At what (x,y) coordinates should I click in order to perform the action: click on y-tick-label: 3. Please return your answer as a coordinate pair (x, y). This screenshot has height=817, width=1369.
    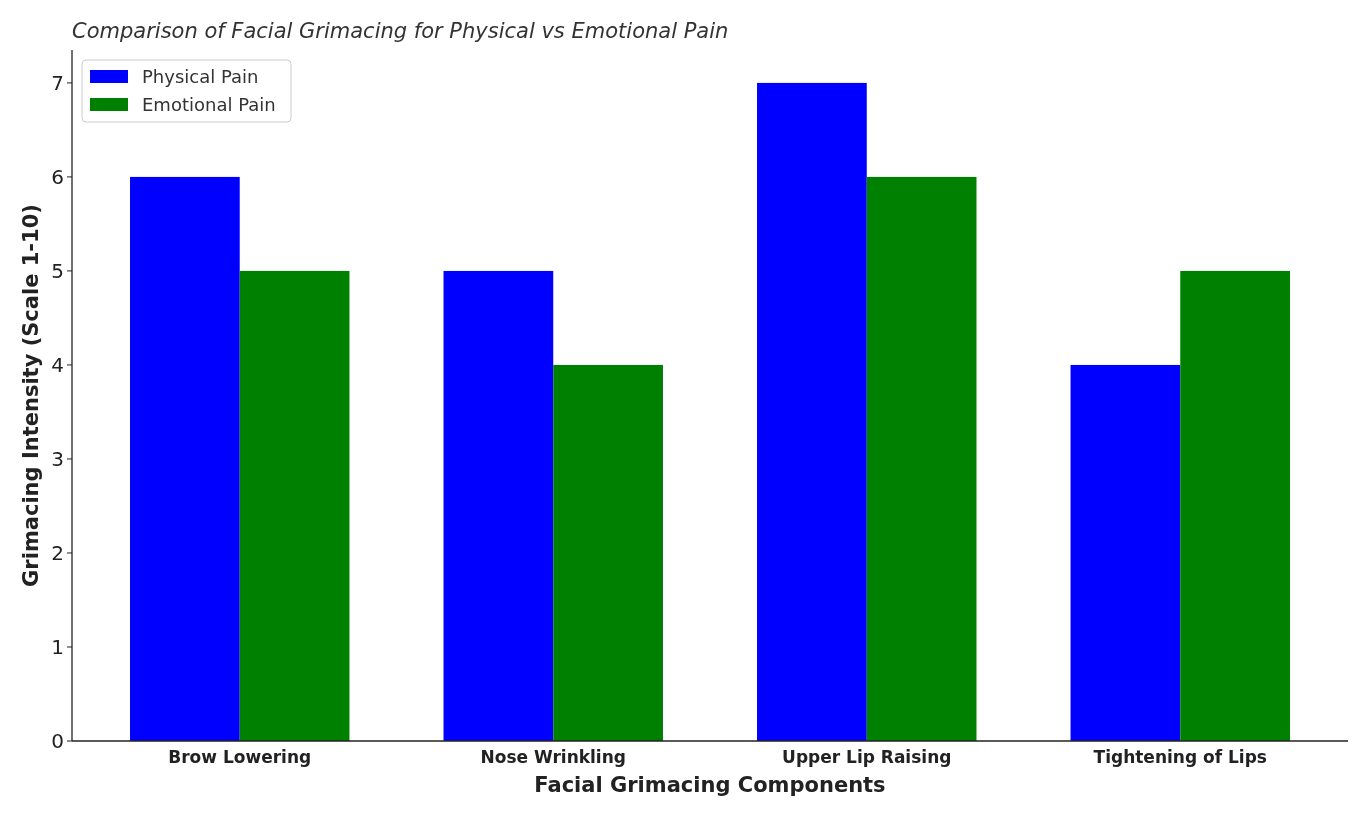
    Looking at the image, I should click on (57, 458).